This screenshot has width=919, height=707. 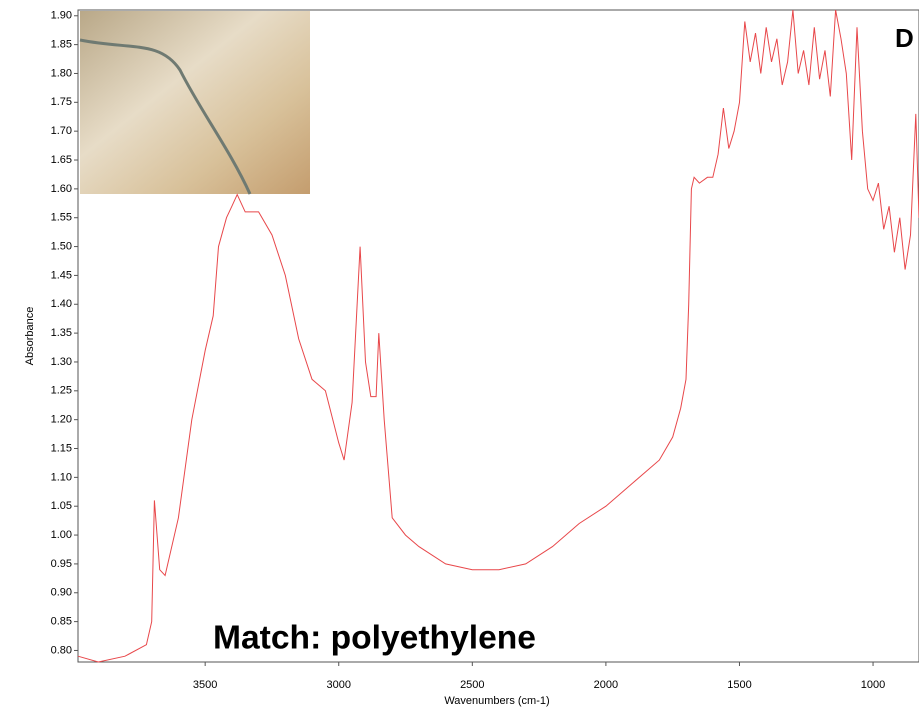 I want to click on y-tick-label: 0.90, so click(x=61, y=593).